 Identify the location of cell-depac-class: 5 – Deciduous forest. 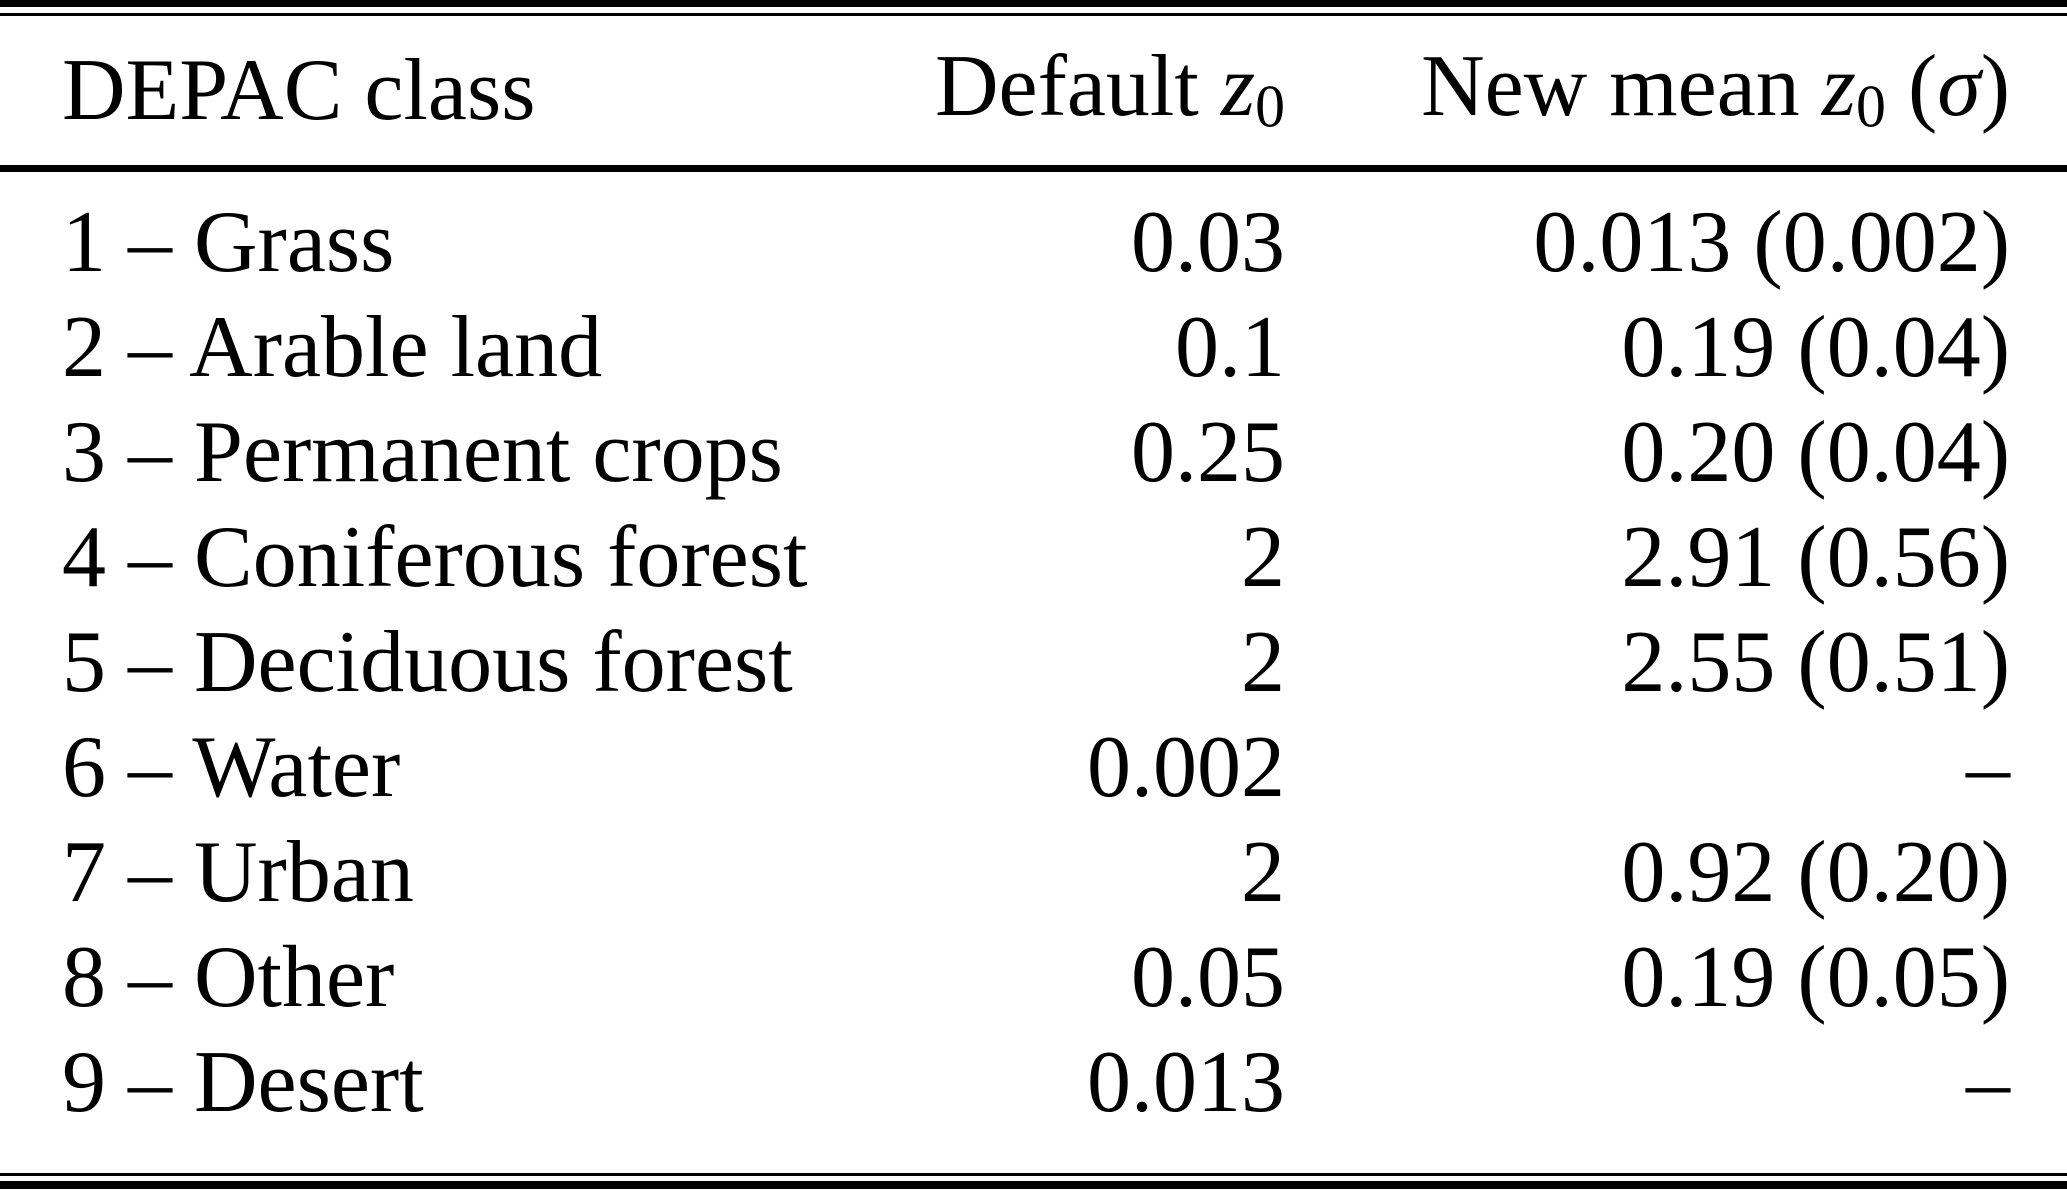
(427, 662).